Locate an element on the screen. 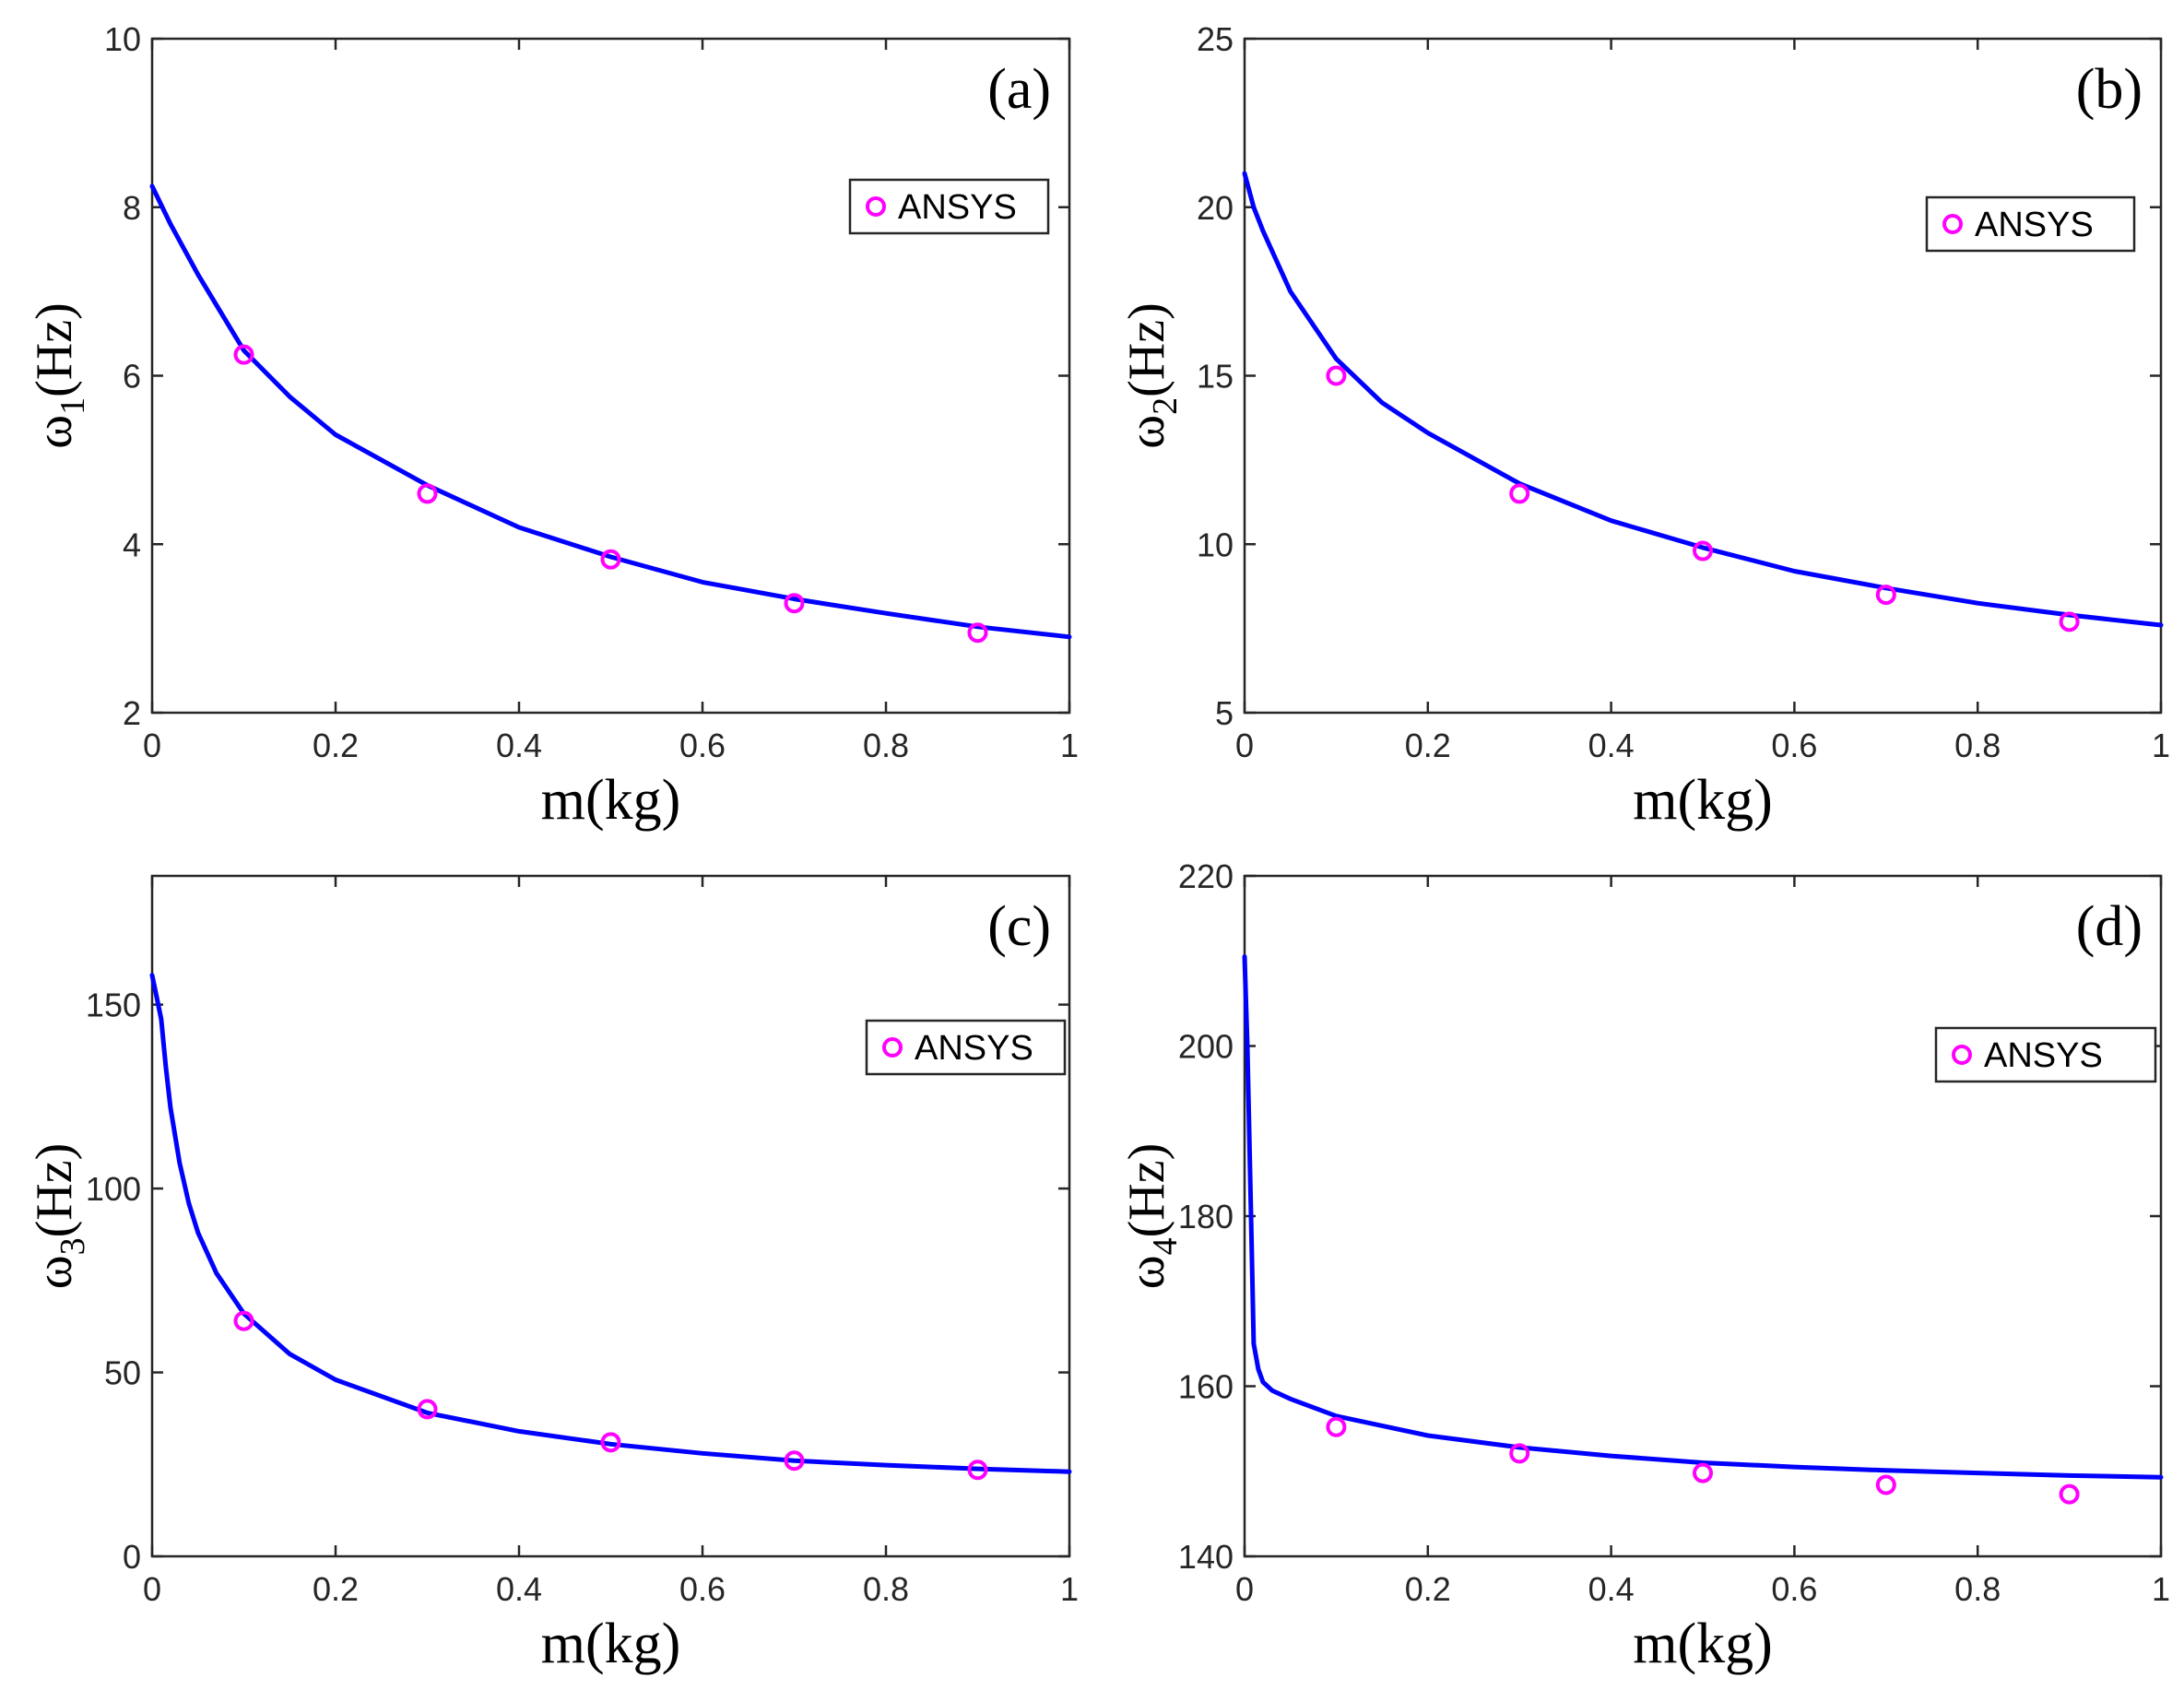 This screenshot has width=2184, height=1702. y-tick-label: 160 is located at coordinates (1206, 1387).